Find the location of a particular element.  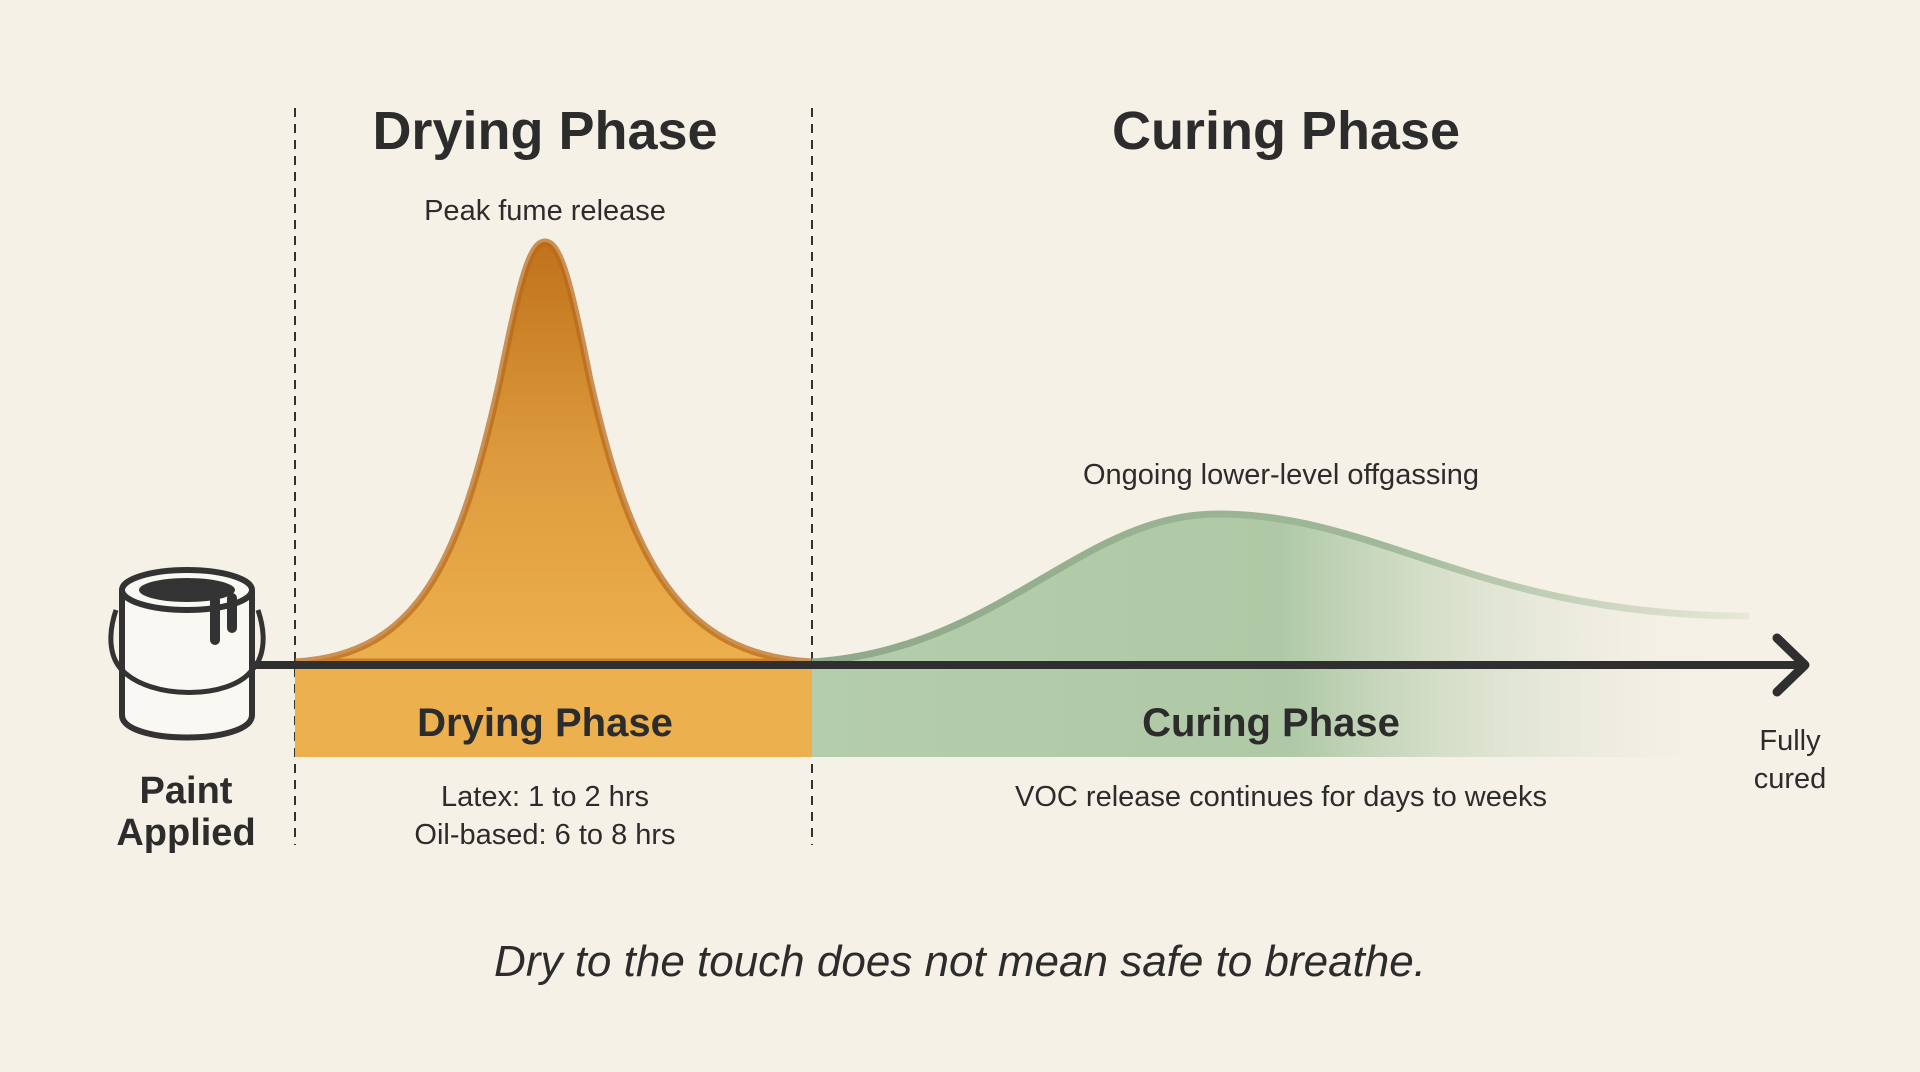

paint-applied-label-line1: Paint is located at coordinates (186, 791).